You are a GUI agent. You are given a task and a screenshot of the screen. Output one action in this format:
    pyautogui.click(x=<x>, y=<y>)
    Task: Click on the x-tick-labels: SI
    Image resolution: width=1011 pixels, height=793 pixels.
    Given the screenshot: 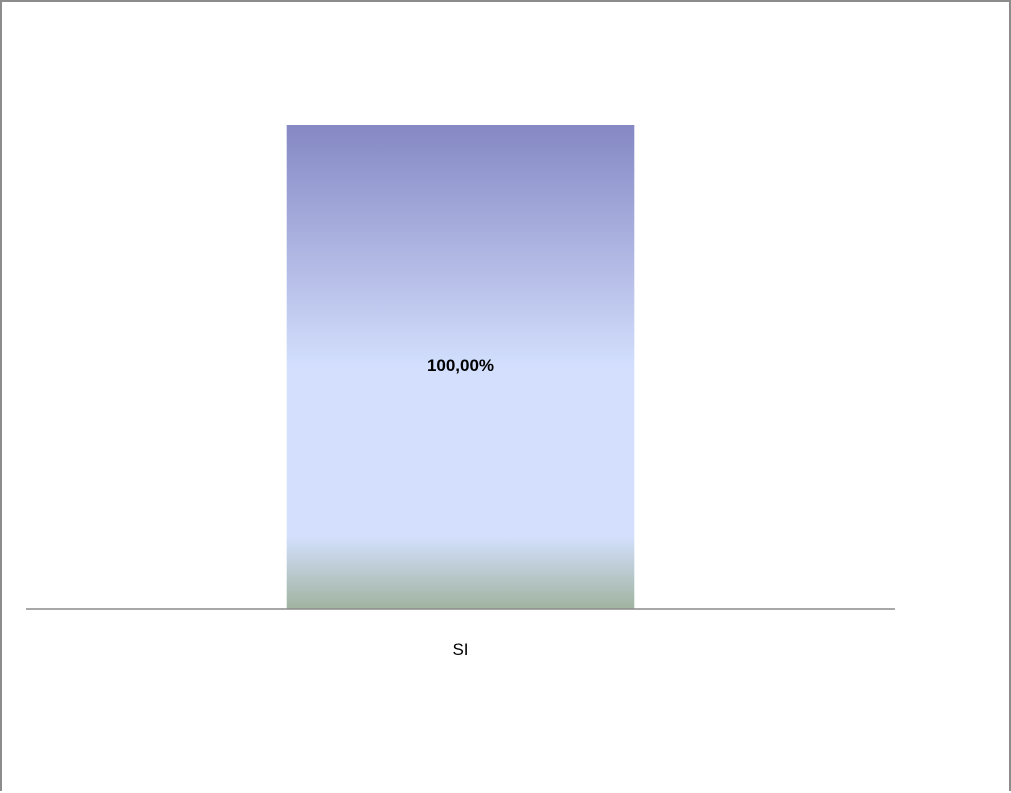 What is the action you would take?
    pyautogui.click(x=460, y=649)
    